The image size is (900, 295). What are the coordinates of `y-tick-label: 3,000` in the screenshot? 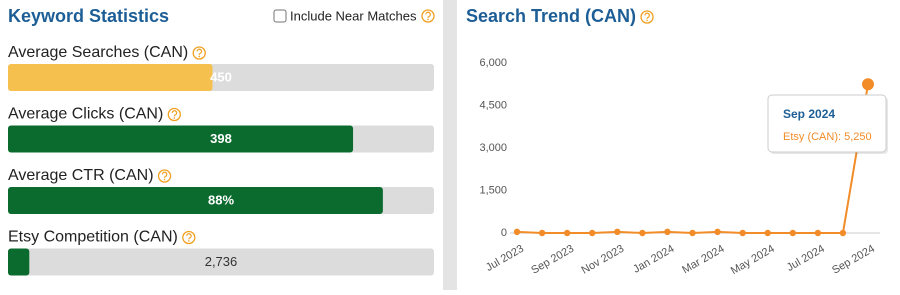 It's located at (493, 148).